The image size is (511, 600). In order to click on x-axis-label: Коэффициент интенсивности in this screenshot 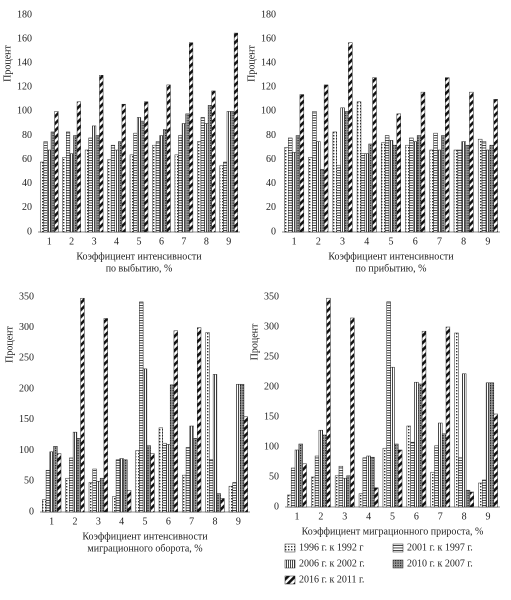, I will do `click(139, 256)`.